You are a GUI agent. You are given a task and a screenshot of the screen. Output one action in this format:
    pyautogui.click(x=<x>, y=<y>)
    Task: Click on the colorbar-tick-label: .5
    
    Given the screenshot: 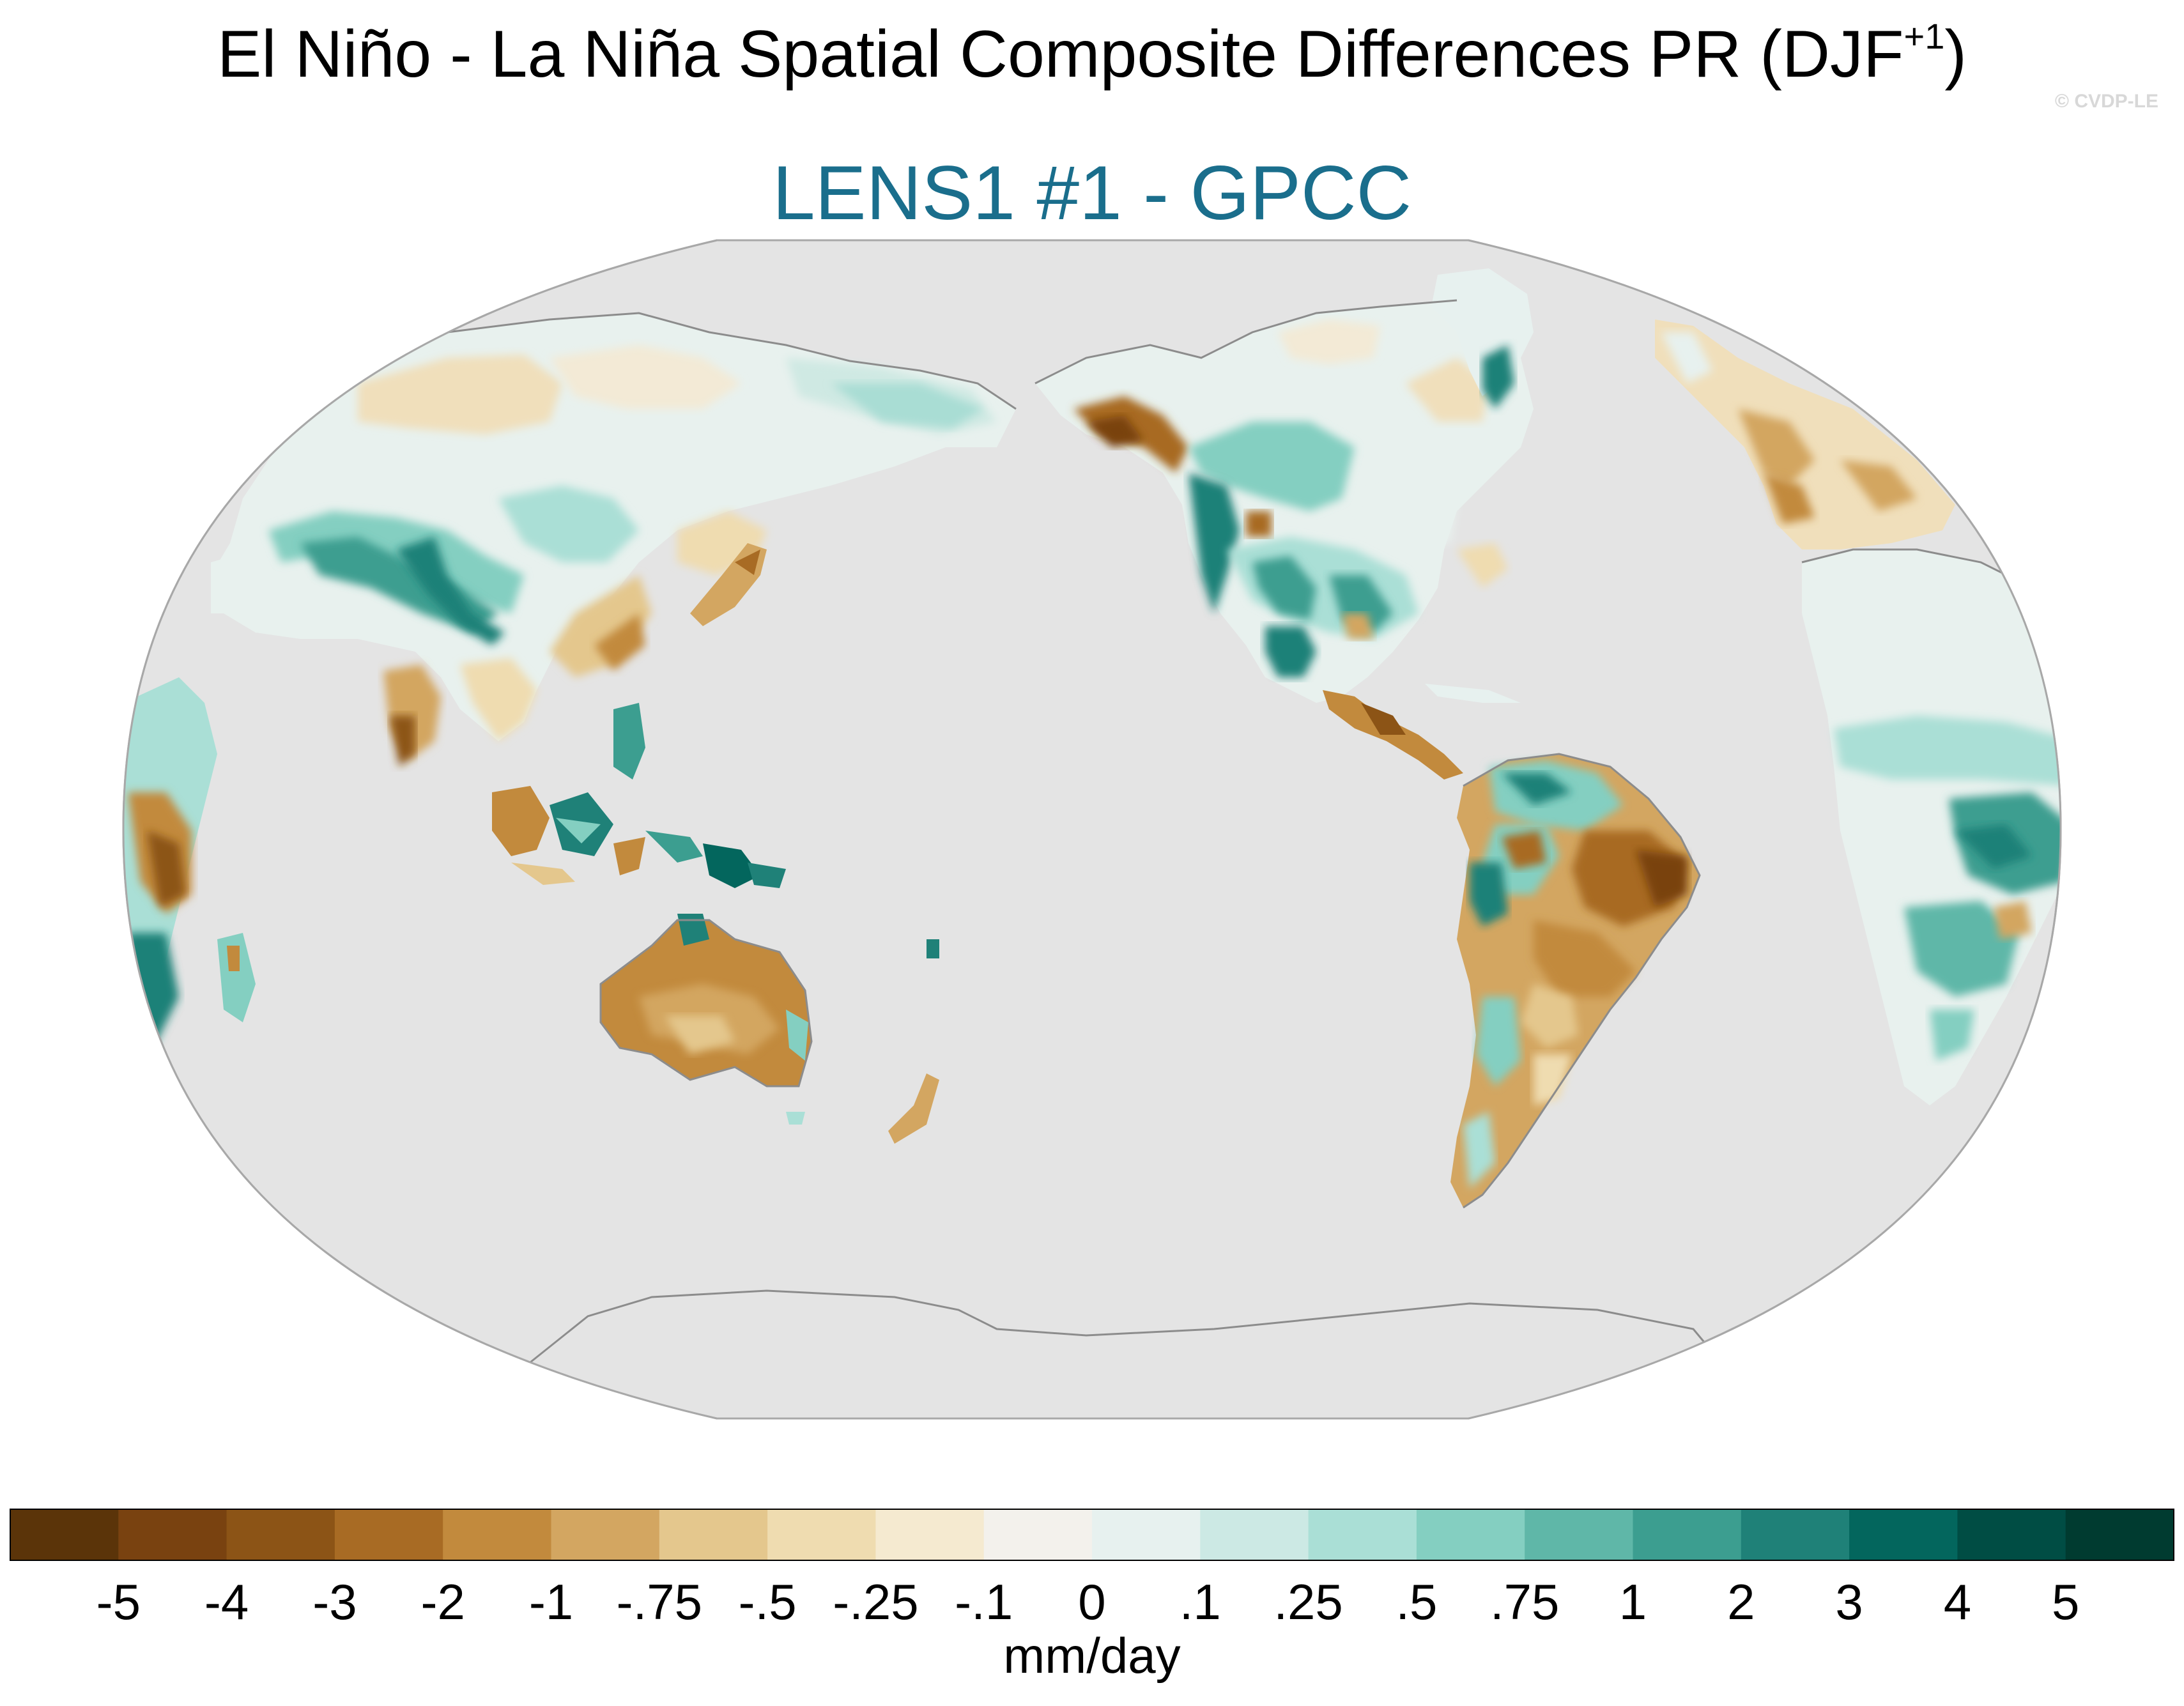 What is the action you would take?
    pyautogui.click(x=1416, y=1602)
    